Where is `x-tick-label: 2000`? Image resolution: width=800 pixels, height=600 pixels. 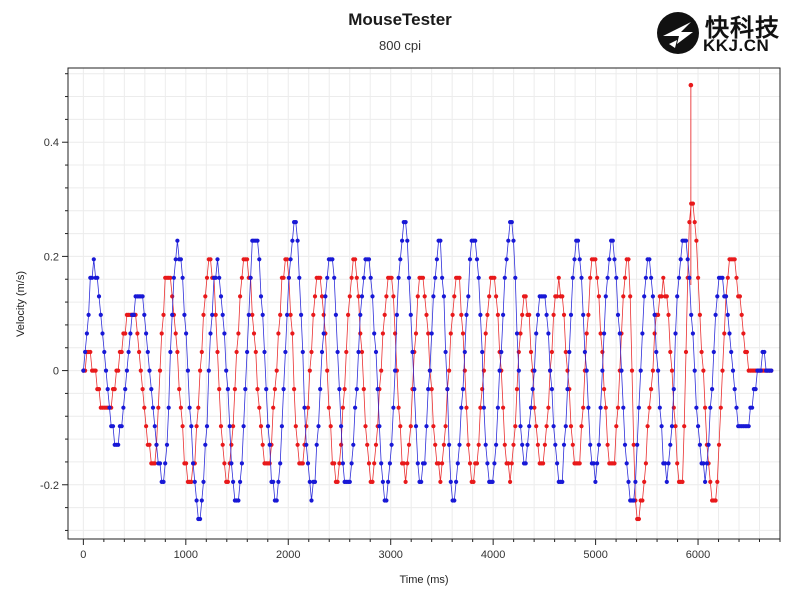 x-tick-label: 2000 is located at coordinates (288, 555).